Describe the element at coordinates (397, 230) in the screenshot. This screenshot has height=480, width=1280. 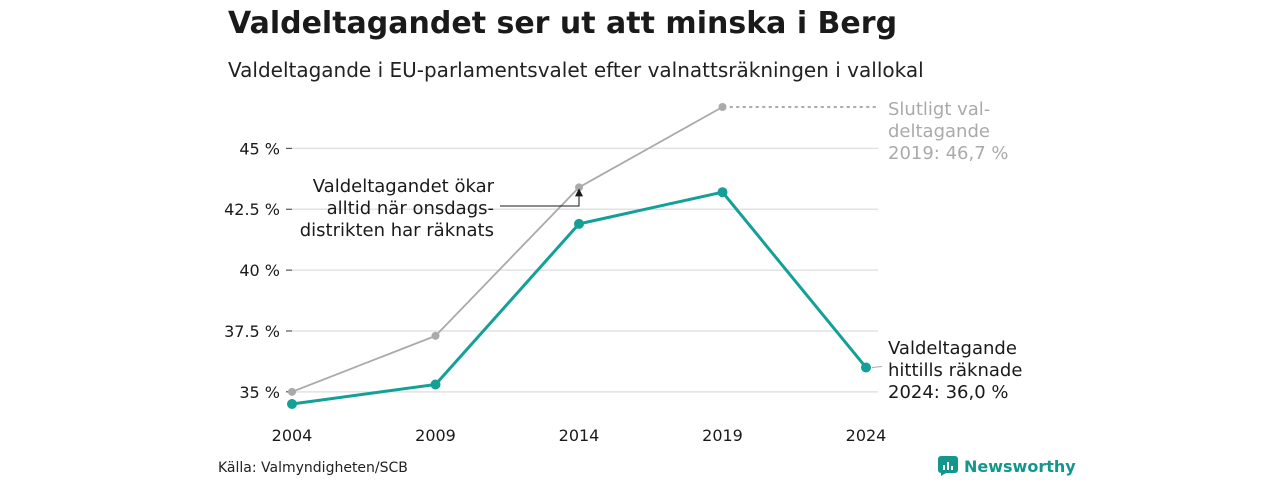
I see `annotation-text-wednesday-note: distrikten har räknats` at that location.